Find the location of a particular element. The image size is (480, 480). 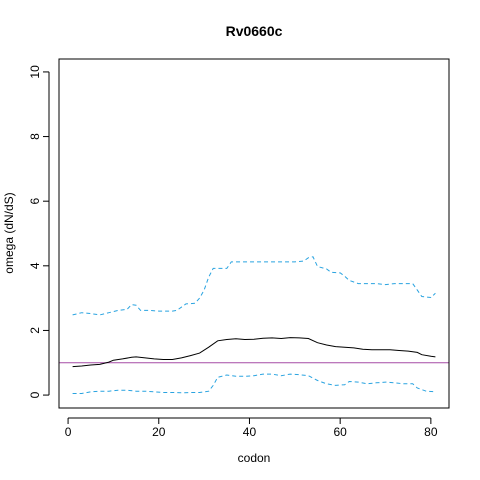

y-tick-label: 0 is located at coordinates (35, 394).